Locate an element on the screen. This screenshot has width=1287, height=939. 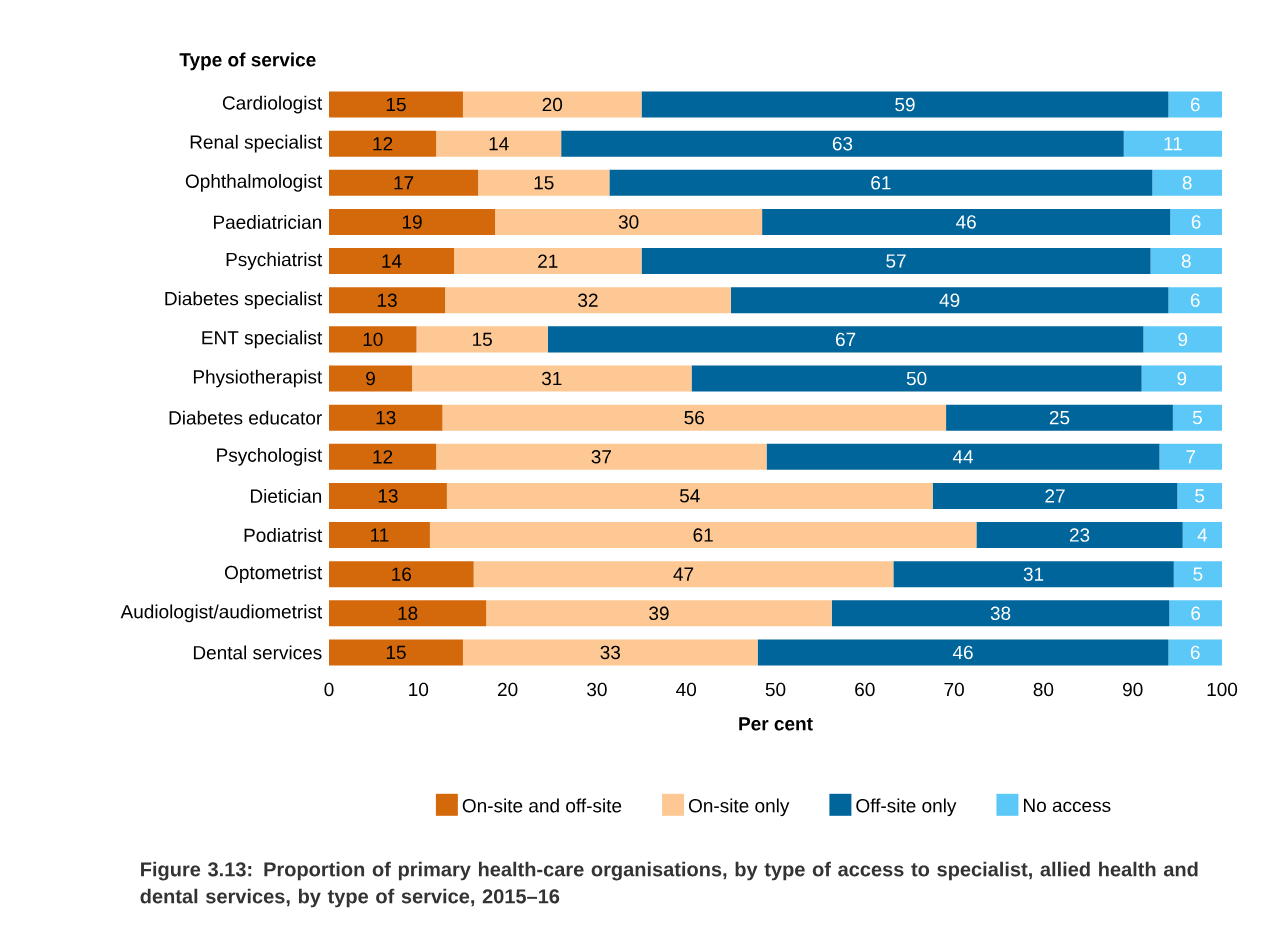
y-axis-title: Type of service is located at coordinates (247, 61).